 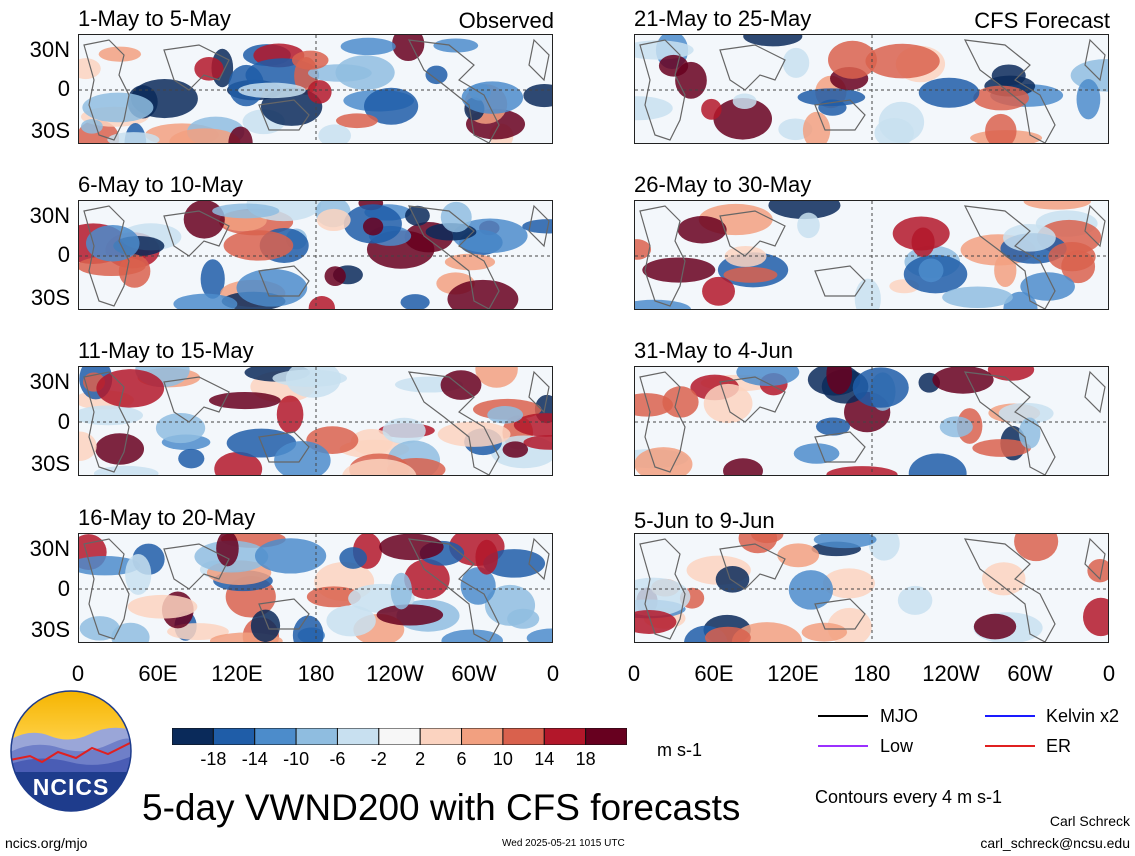 I want to click on panel-title-obs-4: 16-May to 20-May, so click(x=167, y=517).